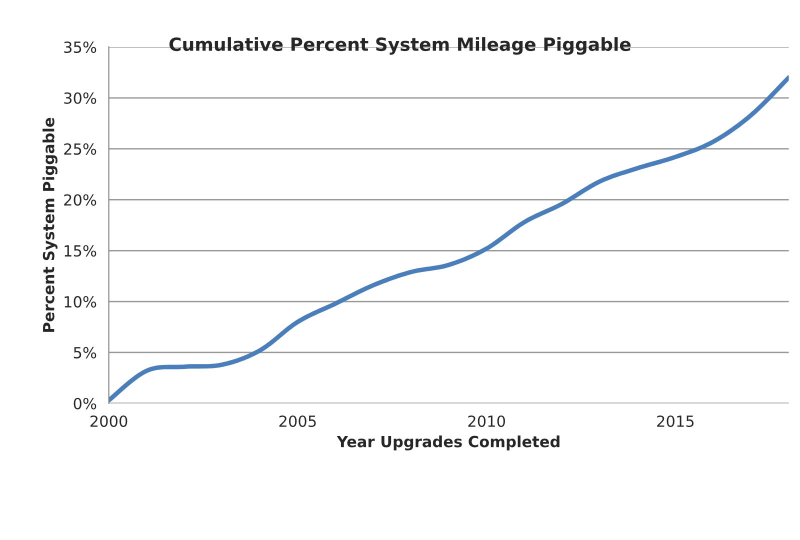 This screenshot has height=540, width=800. I want to click on y-tick-label: 25%, so click(80, 149).